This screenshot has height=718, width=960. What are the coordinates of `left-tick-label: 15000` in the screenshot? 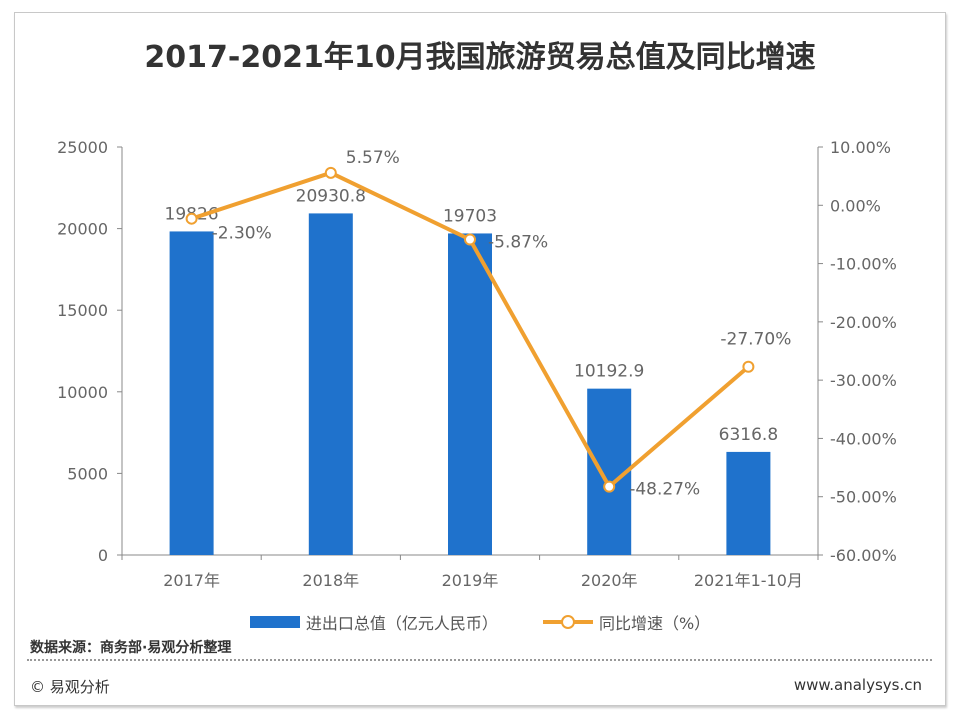 It's located at (82, 310).